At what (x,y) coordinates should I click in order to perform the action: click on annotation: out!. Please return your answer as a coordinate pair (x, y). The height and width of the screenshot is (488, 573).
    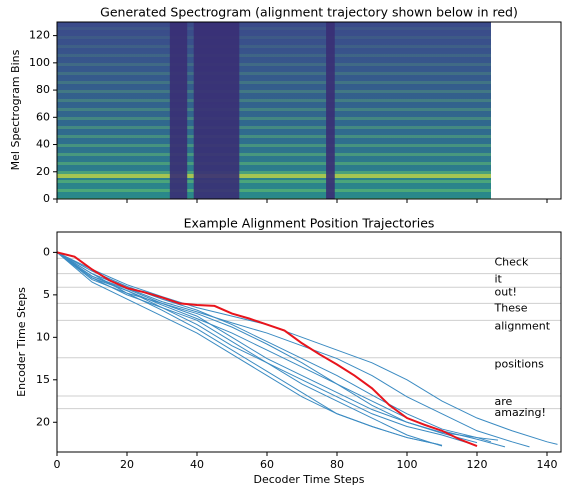
    Looking at the image, I should click on (506, 291).